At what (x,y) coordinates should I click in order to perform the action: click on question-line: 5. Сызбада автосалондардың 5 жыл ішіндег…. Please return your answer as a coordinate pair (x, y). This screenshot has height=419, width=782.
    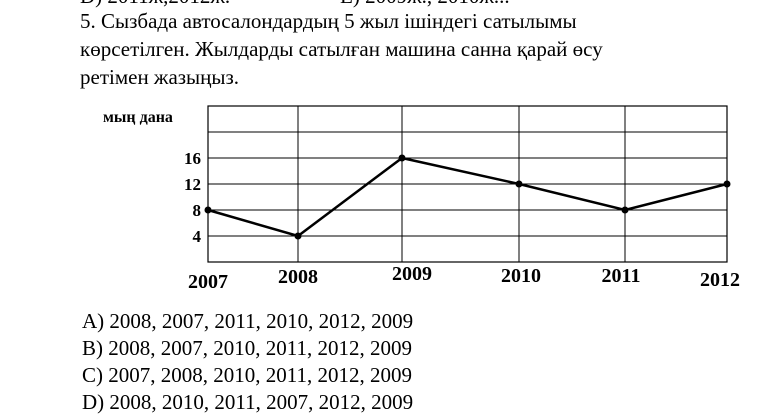
    Looking at the image, I should click on (328, 21).